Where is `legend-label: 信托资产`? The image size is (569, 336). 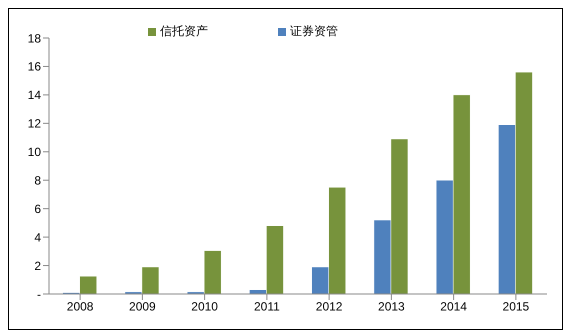
legend-label: 信托资产 is located at coordinates (184, 31).